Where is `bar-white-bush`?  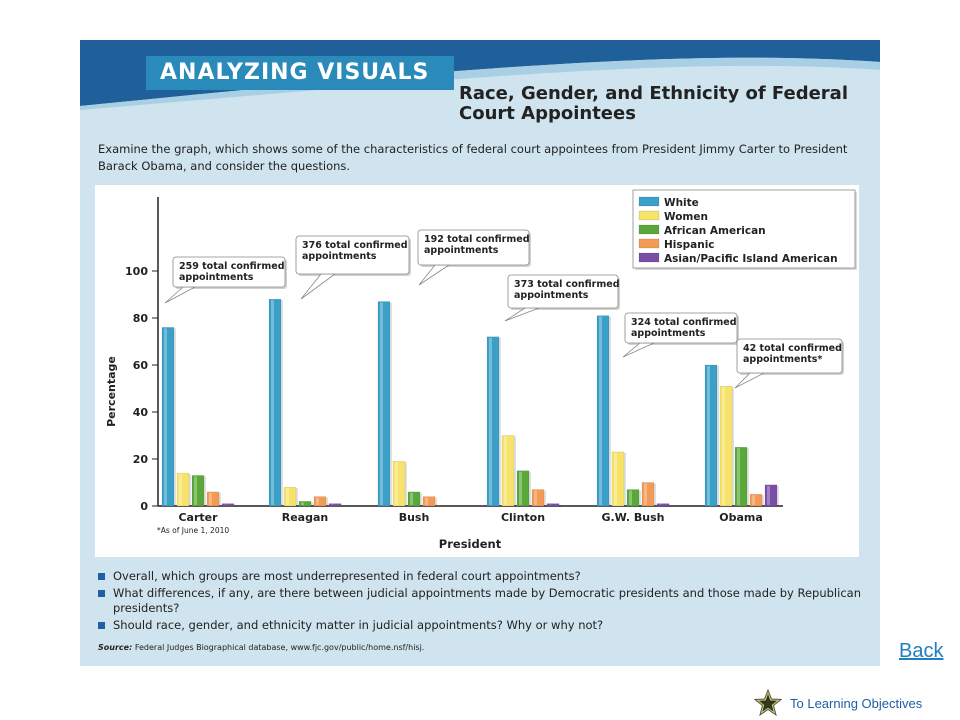
bar-white-bush is located at coordinates (384, 404).